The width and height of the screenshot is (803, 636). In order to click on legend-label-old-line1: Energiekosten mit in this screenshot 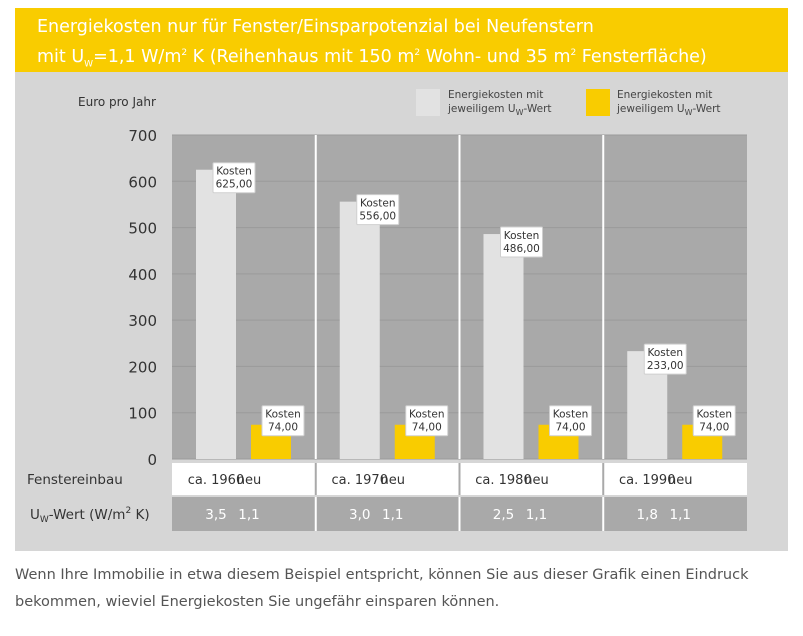, I will do `click(495, 95)`.